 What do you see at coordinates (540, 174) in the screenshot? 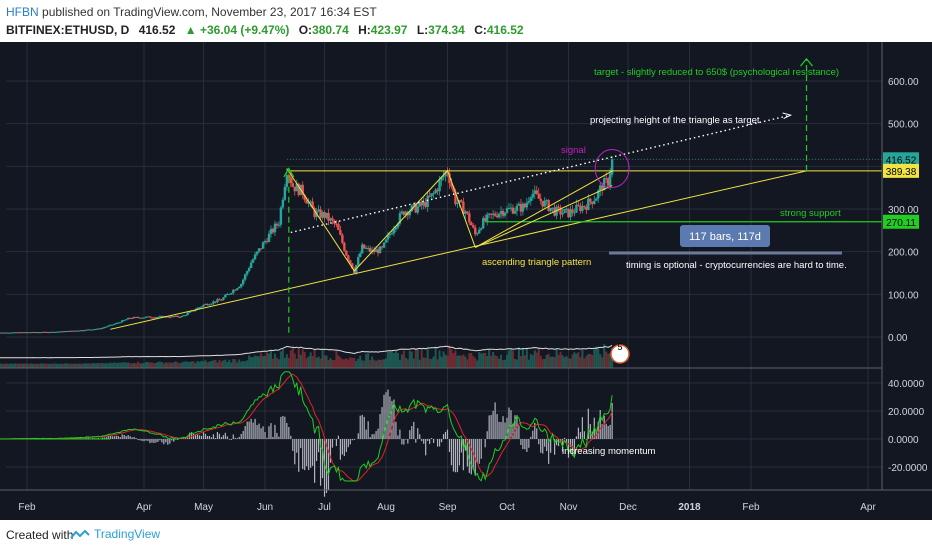
I see `projection-line` at bounding box center [540, 174].